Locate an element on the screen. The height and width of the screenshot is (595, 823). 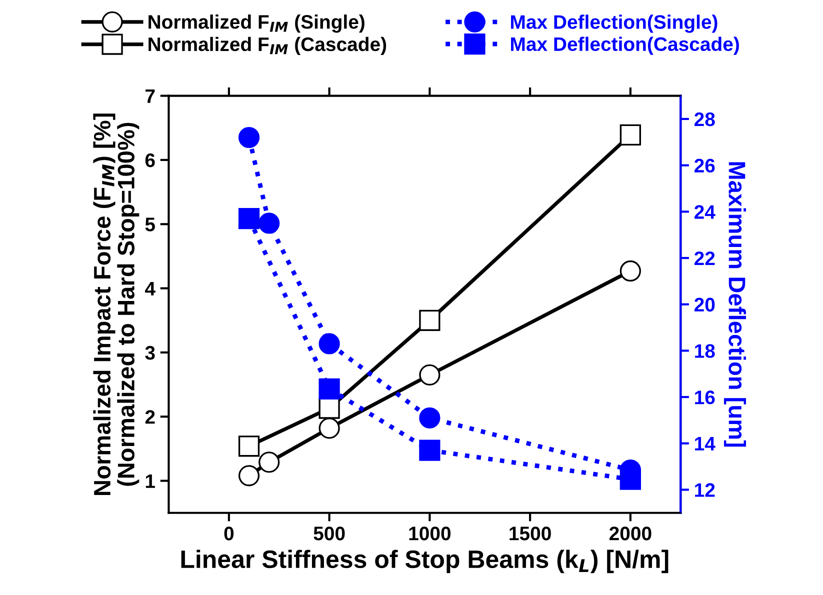
x-tick-label: 2000 is located at coordinates (630, 533).